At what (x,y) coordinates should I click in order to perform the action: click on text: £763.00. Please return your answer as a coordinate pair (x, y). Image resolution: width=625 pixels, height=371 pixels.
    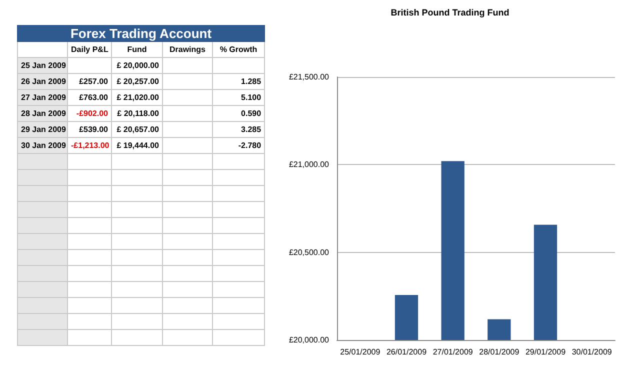
    Looking at the image, I should click on (93, 97).